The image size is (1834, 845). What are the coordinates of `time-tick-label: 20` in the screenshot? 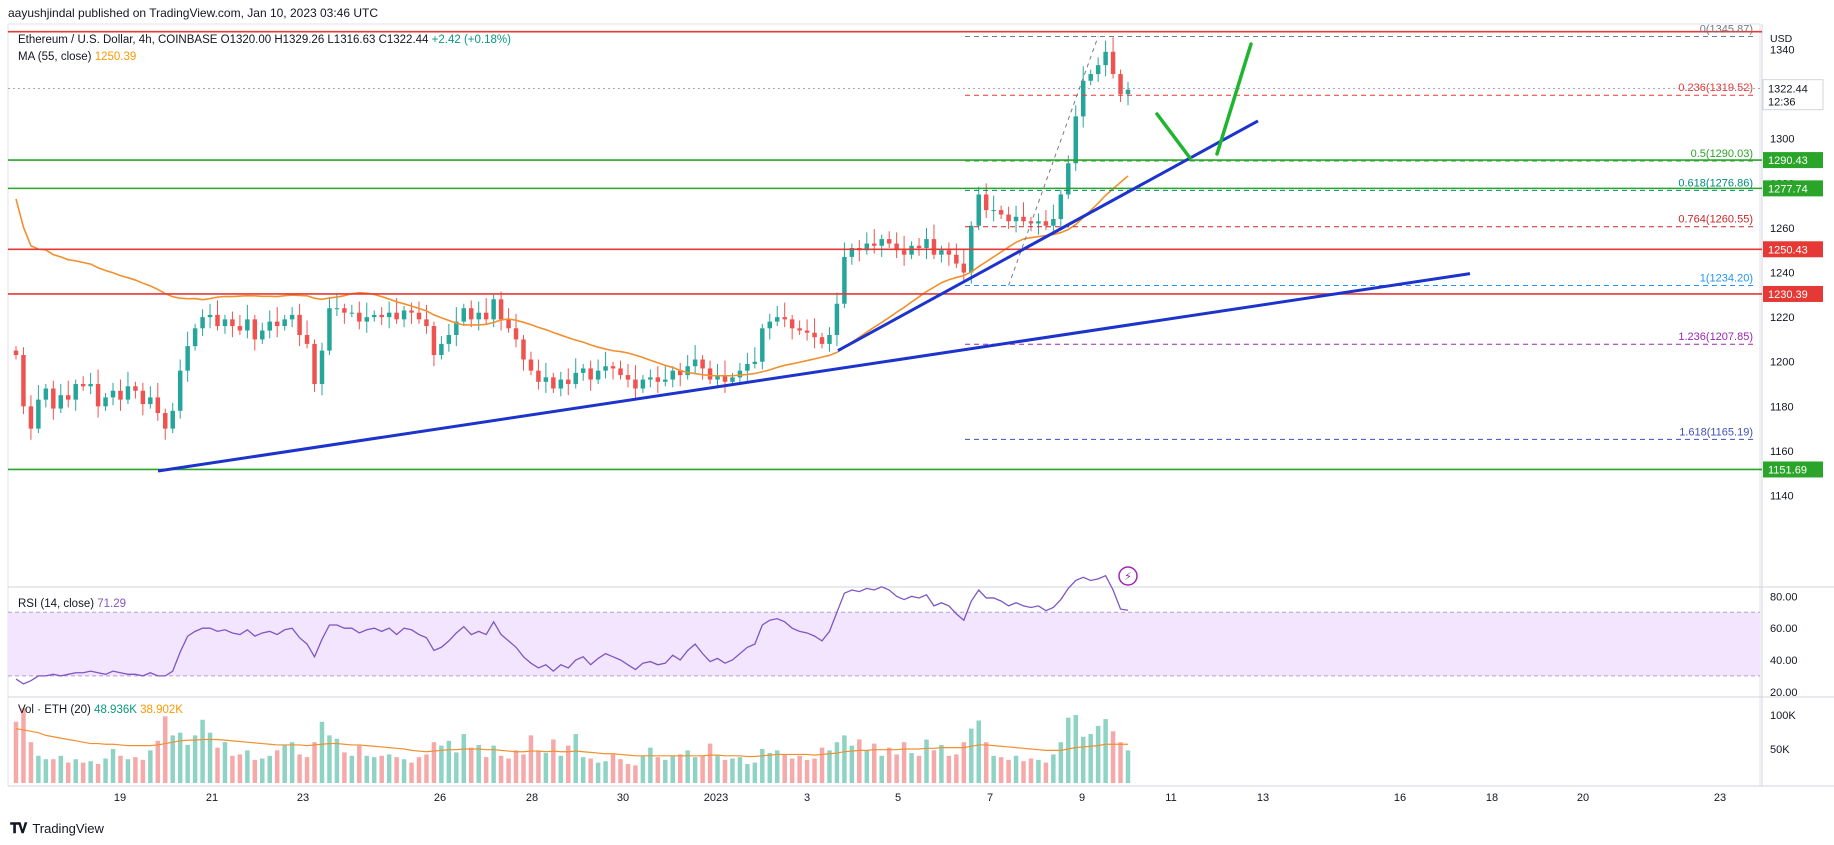 It's located at (1583, 798).